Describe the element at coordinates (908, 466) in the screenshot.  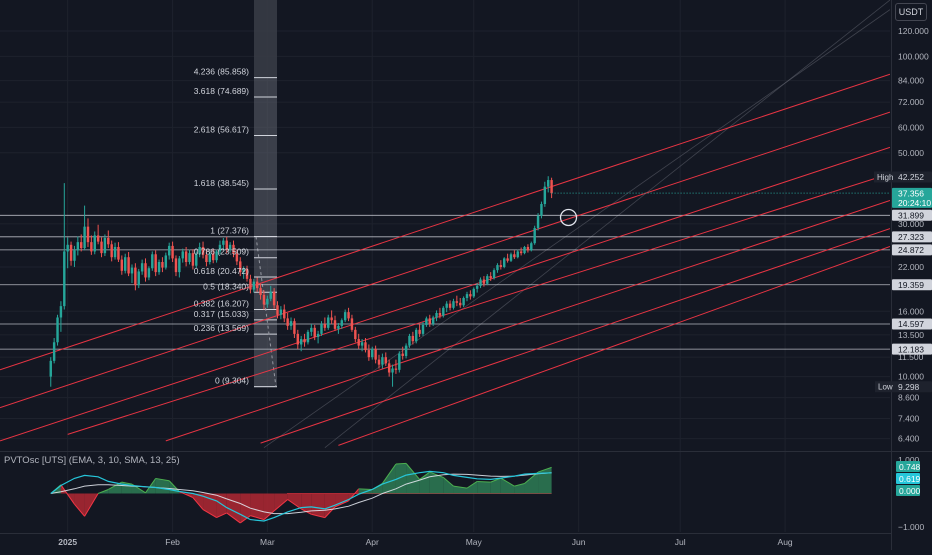
I see `osc-value-label: 0.748` at that location.